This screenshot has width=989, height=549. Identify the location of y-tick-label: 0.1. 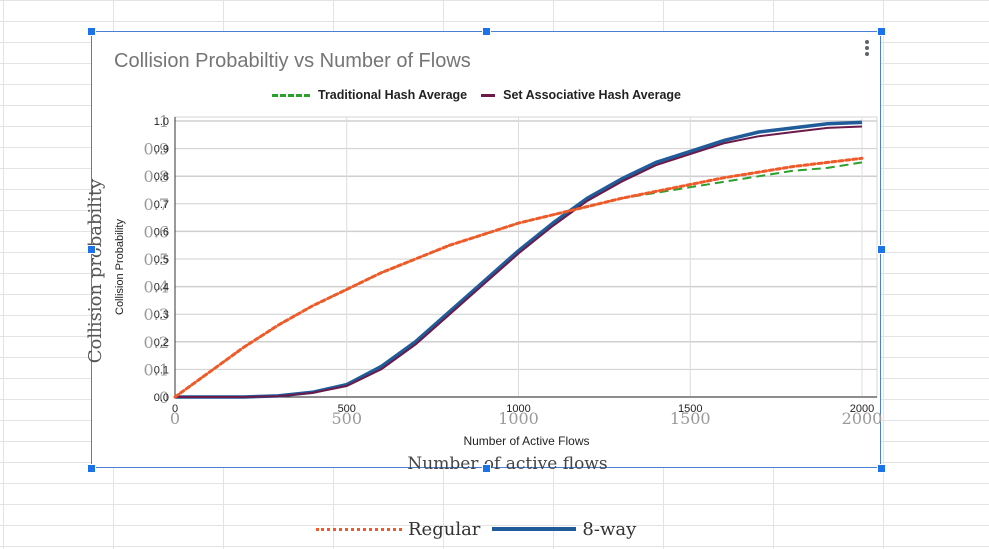
(161, 370).